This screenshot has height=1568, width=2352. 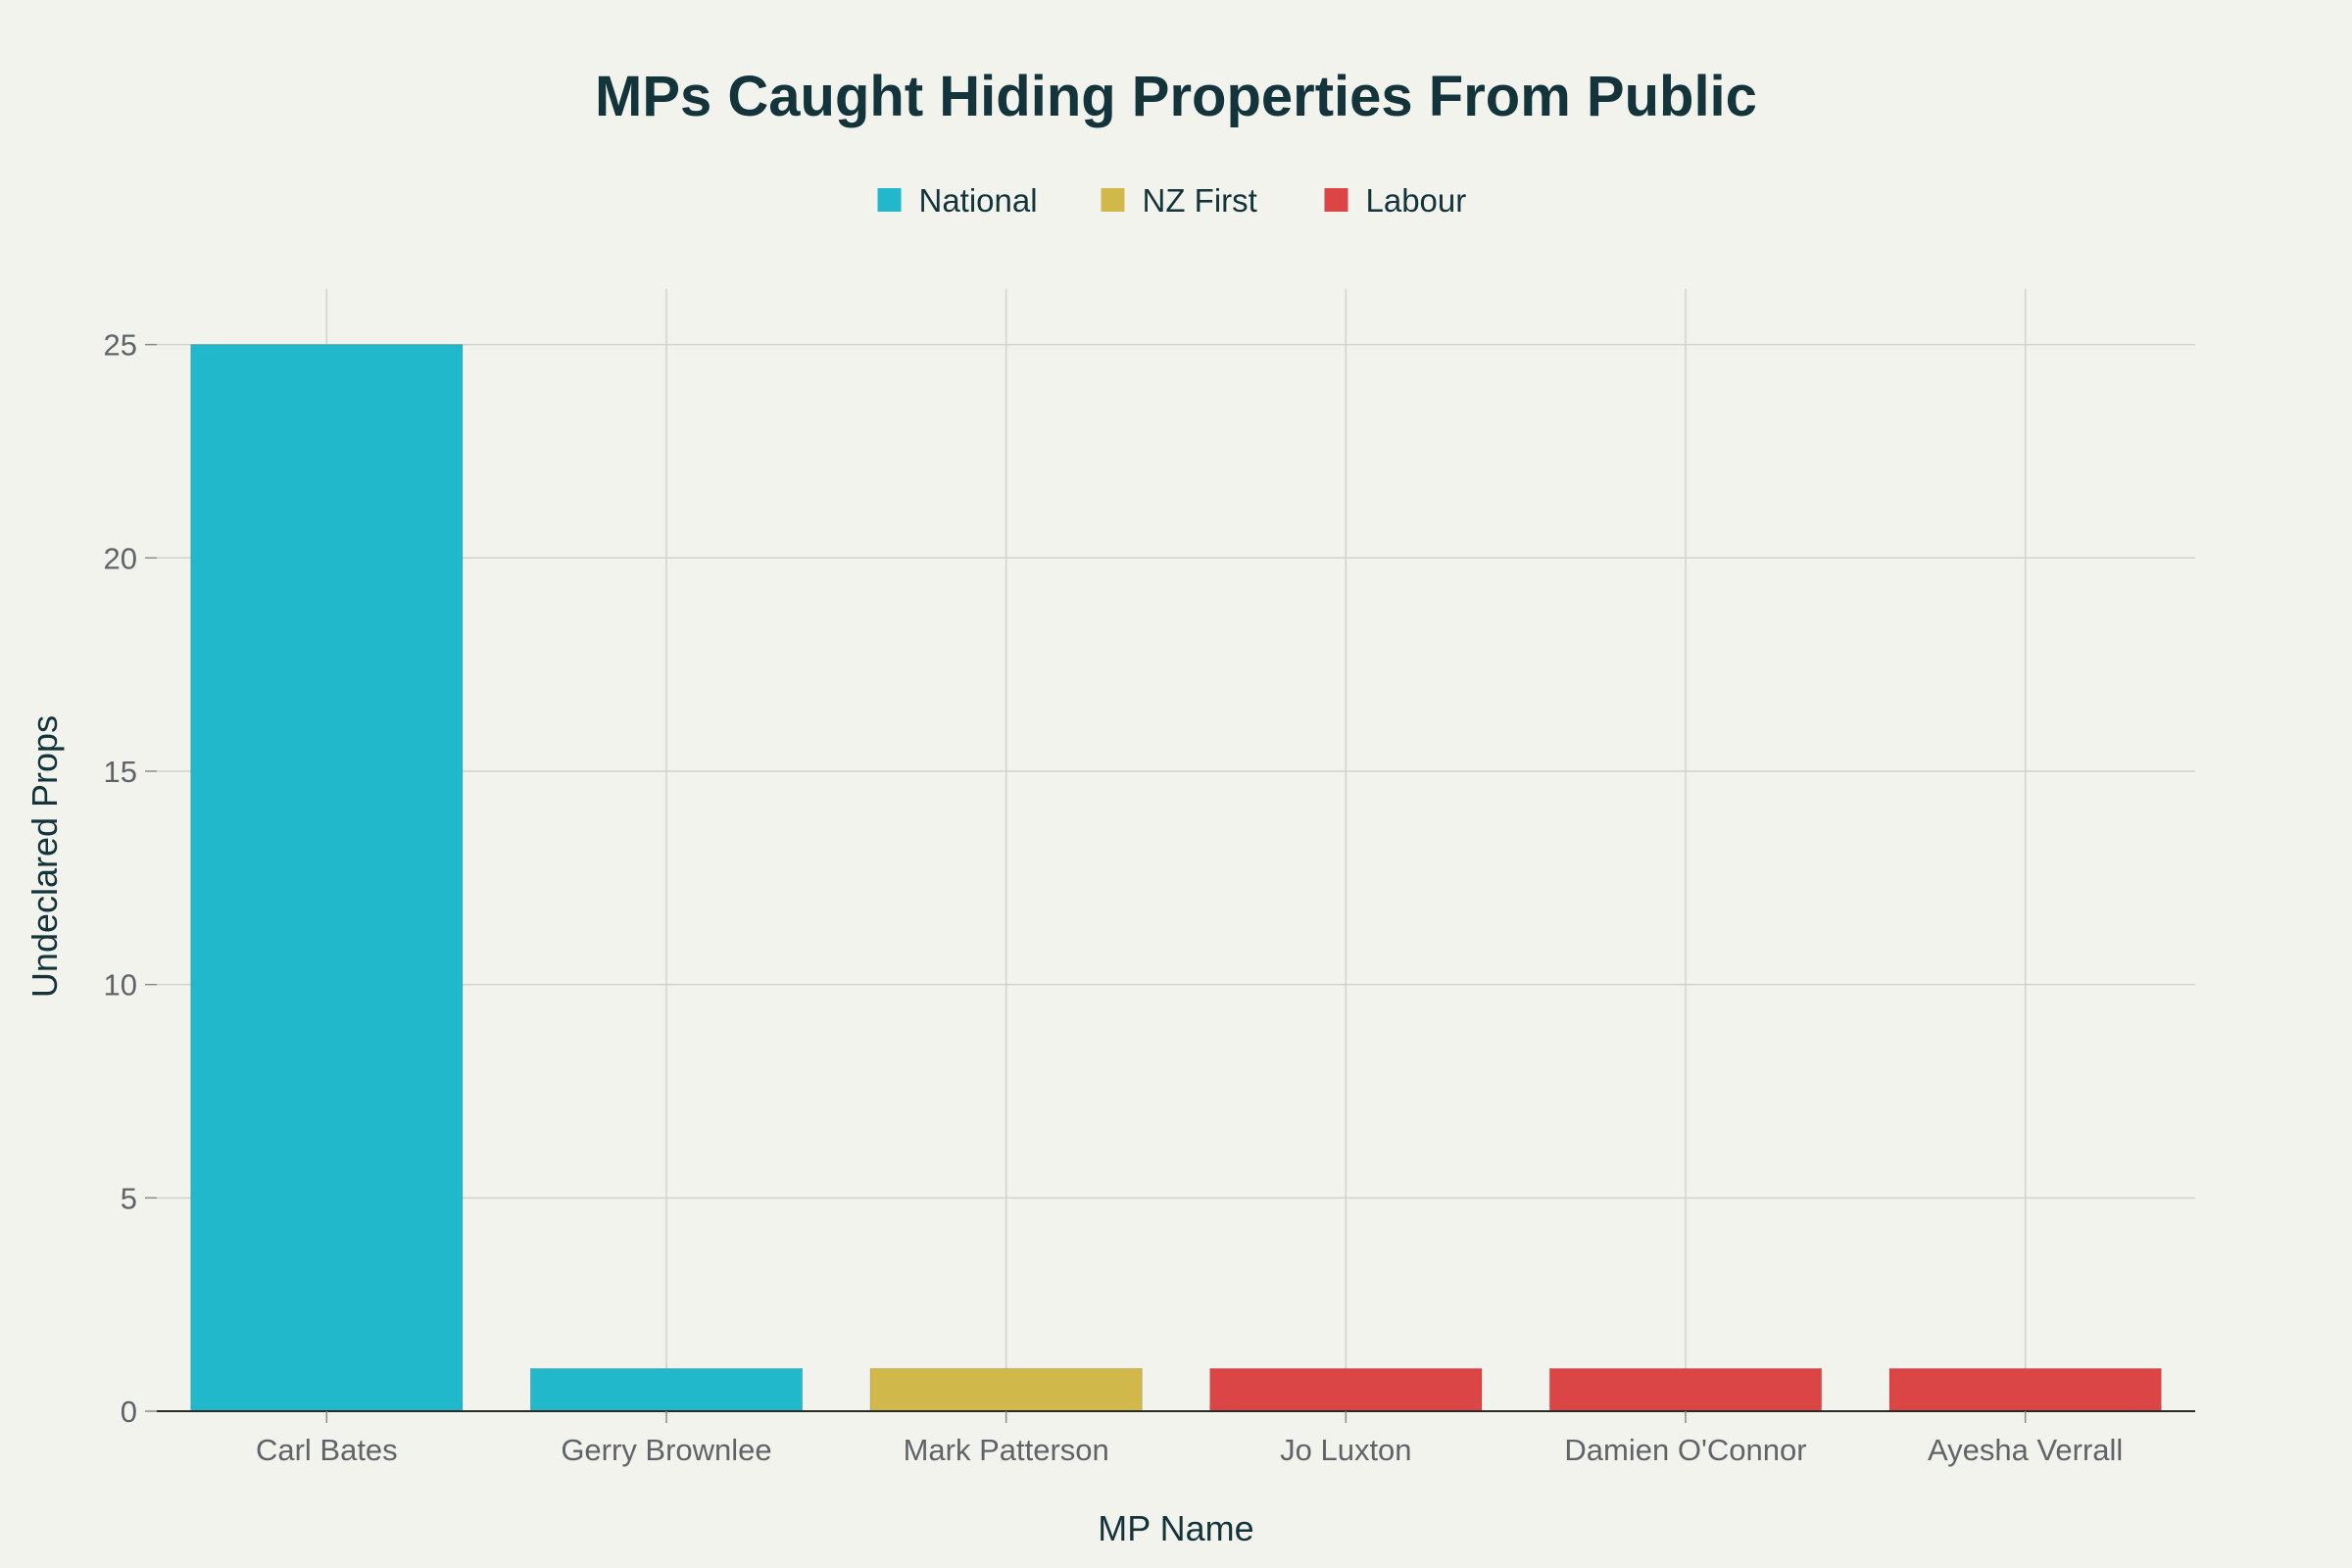 What do you see at coordinates (1175, 1528) in the screenshot?
I see `x-axis-title: MP Name` at bounding box center [1175, 1528].